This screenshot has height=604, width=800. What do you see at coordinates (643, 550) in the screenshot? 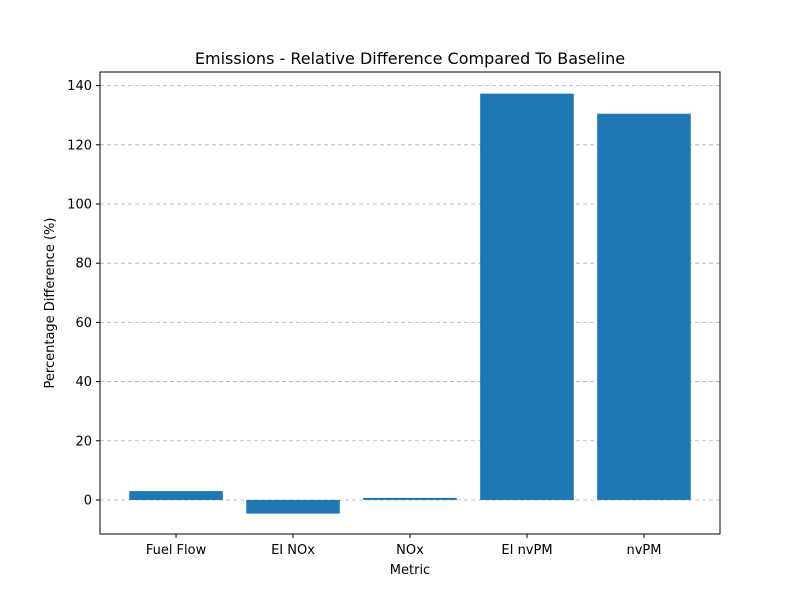
I see `x-tick-label: nvPM` at bounding box center [643, 550].